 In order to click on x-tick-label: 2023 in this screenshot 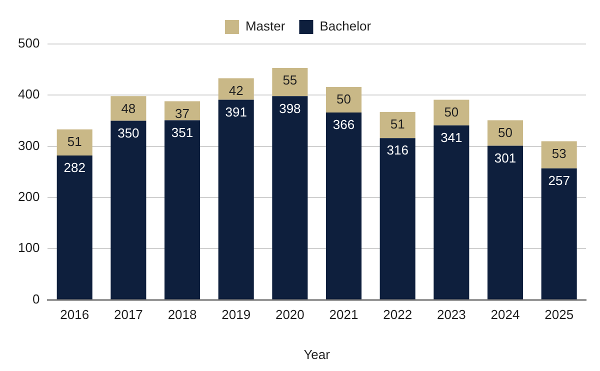, I will do `click(451, 314)`.